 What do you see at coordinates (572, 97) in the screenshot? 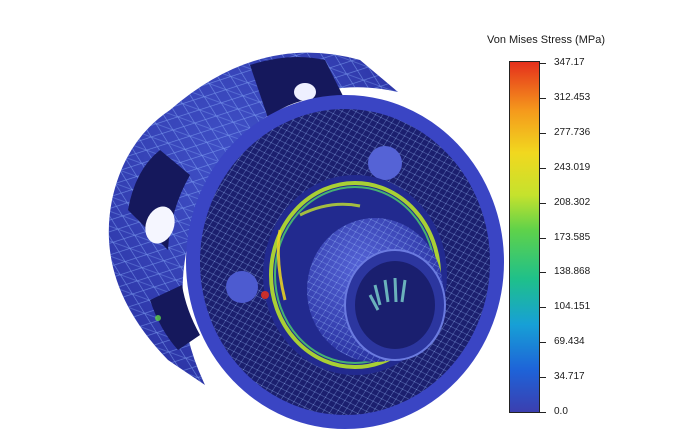
I see `legend-tick-label: 312.453` at bounding box center [572, 97].